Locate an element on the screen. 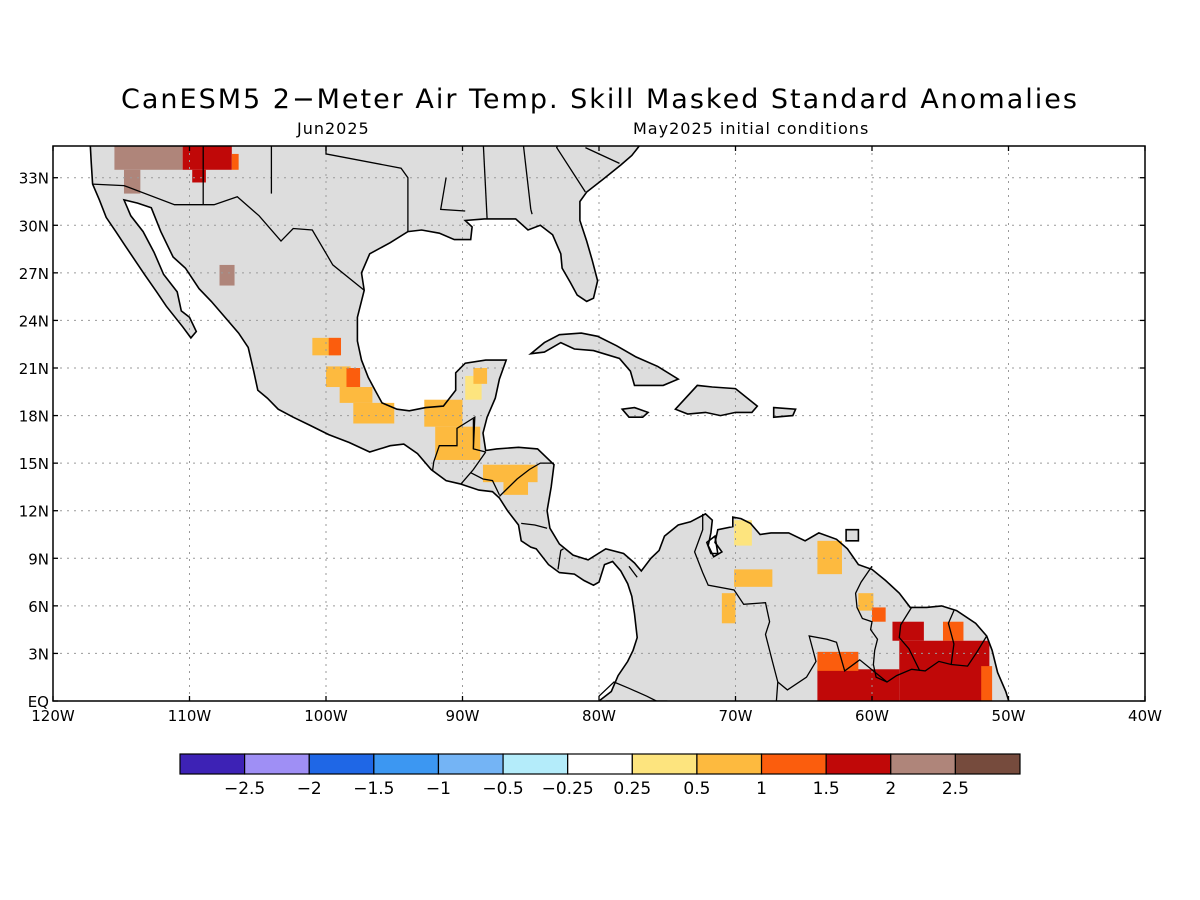 This screenshot has height=900, width=1200. colorbar-label: 2 is located at coordinates (890, 789).